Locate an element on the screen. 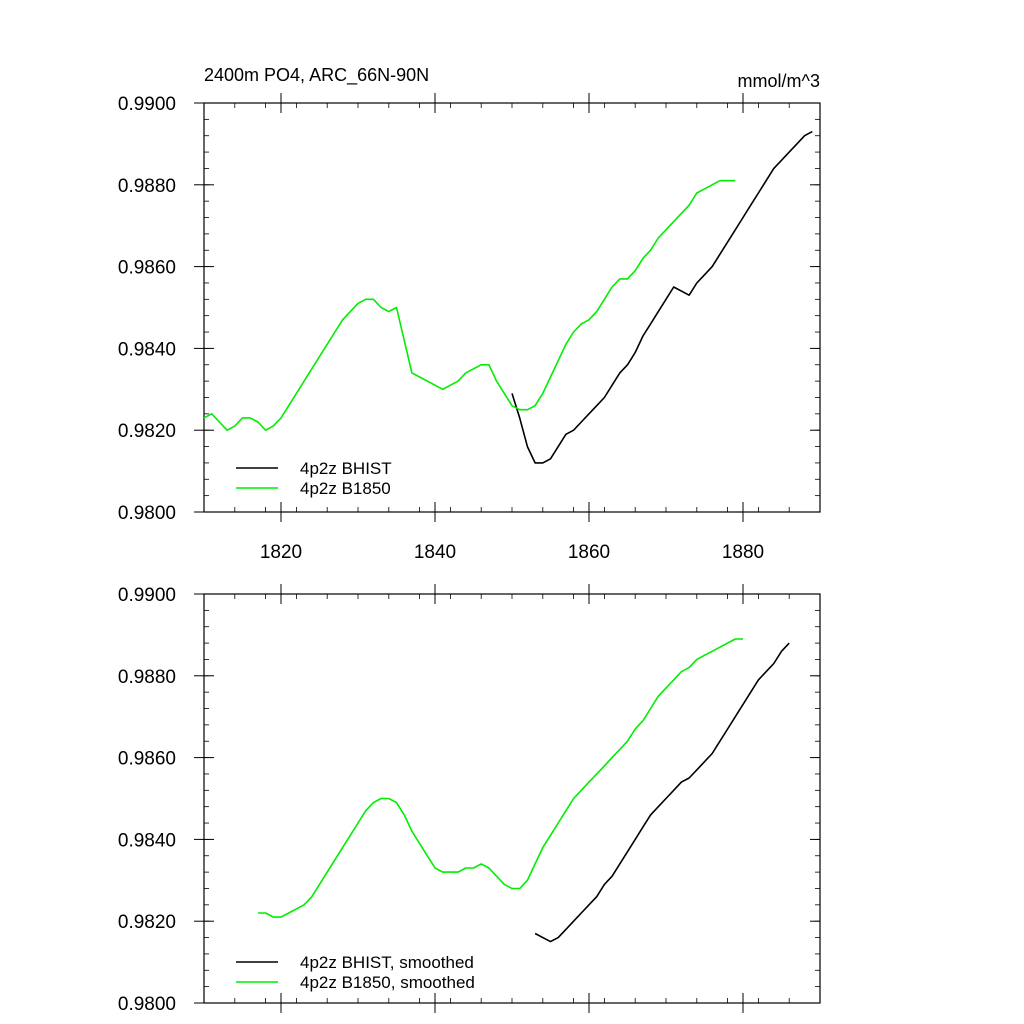 The width and height of the screenshot is (1024, 1024). legend-label: 4p2z BHIST, smoothed is located at coordinates (387, 962).